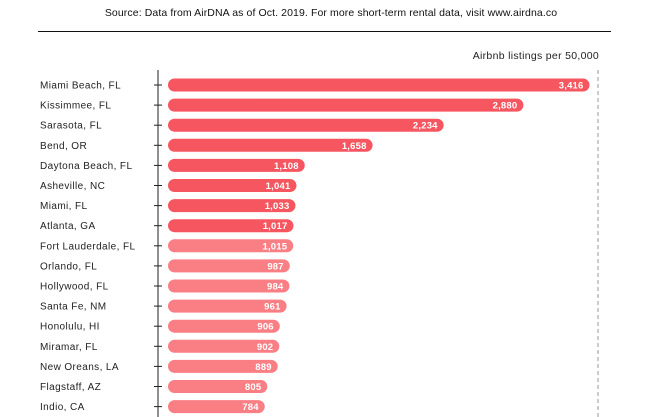 Image resolution: width=662 pixels, height=417 pixels. What do you see at coordinates (274, 246) in the screenshot?
I see `value-label: 1,015` at bounding box center [274, 246].